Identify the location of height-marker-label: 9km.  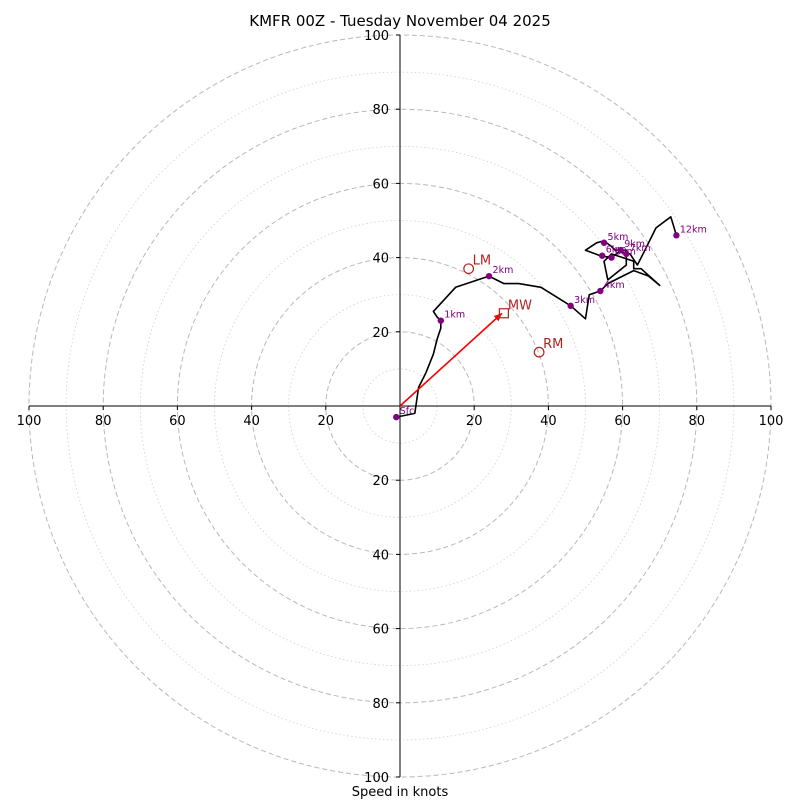
(634, 244).